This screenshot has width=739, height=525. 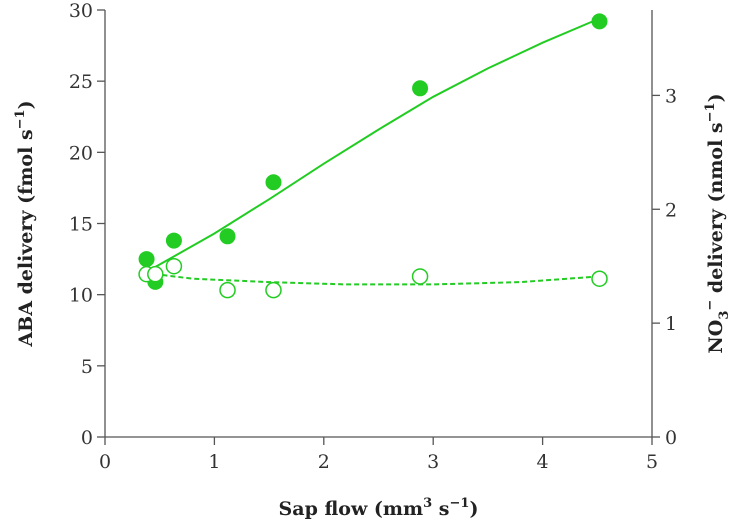 I want to click on y-left-tick-label: 15, so click(x=81, y=225).